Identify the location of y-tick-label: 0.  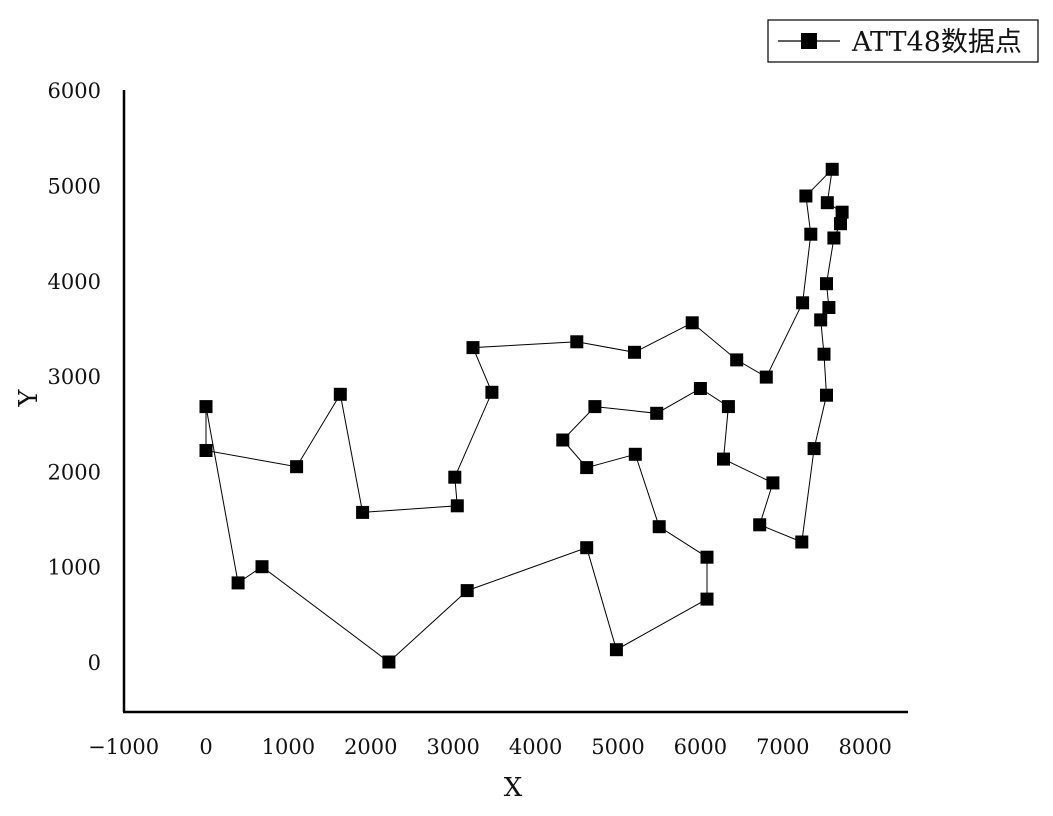
(94, 663).